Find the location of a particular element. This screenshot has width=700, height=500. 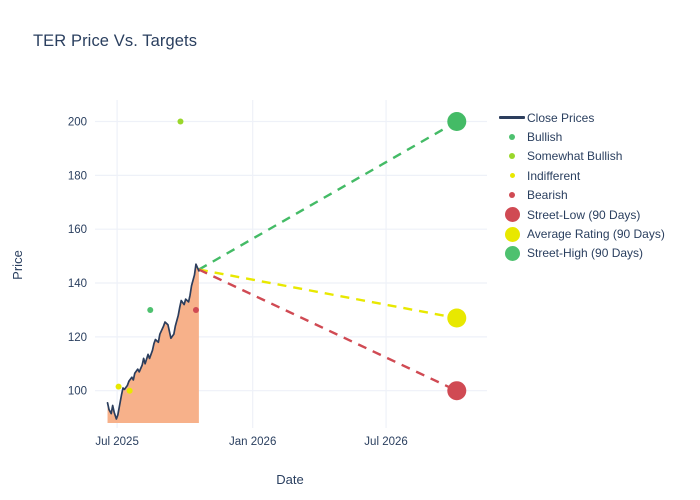

target-line-average-rating-90-days is located at coordinates (328, 294).